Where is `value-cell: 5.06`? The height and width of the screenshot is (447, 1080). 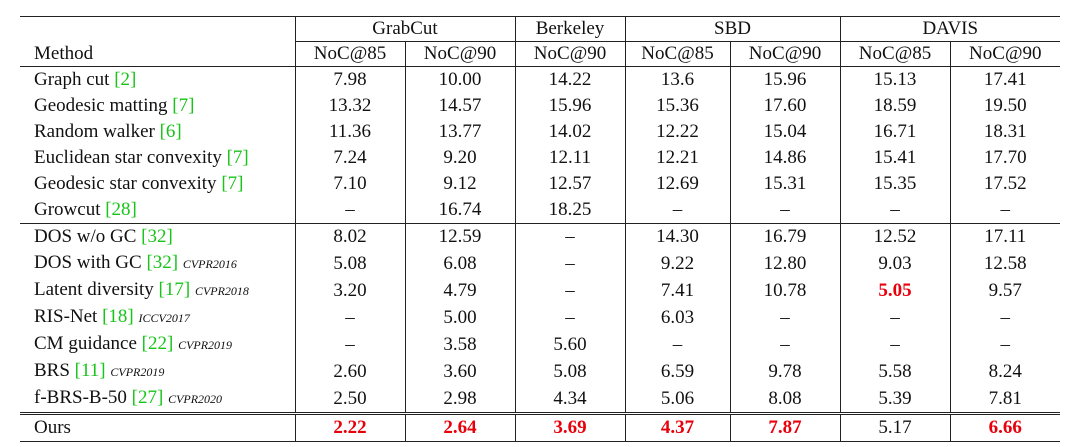 value-cell: 5.06 is located at coordinates (677, 399).